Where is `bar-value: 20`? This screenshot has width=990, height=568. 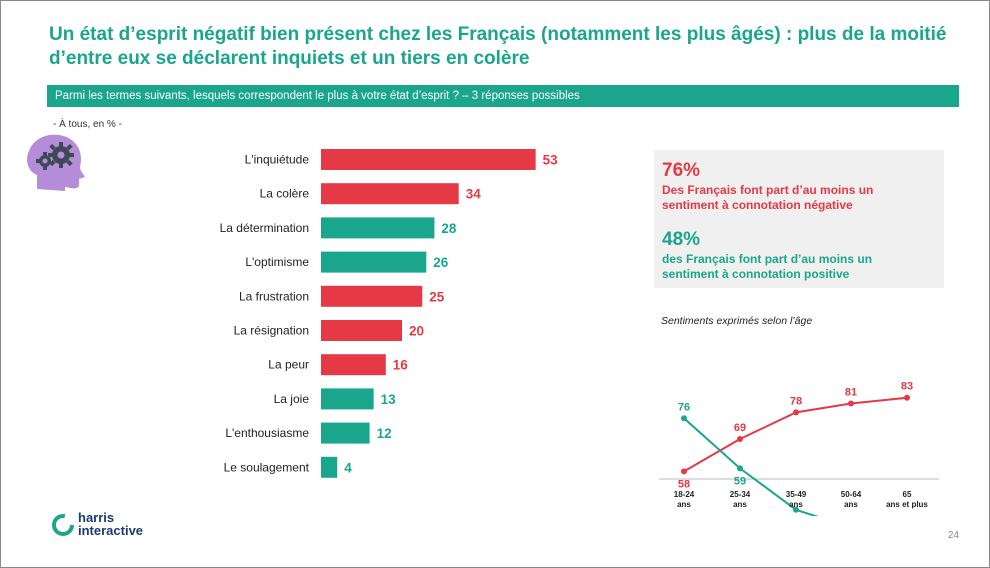
bar-value: 20 is located at coordinates (416, 331).